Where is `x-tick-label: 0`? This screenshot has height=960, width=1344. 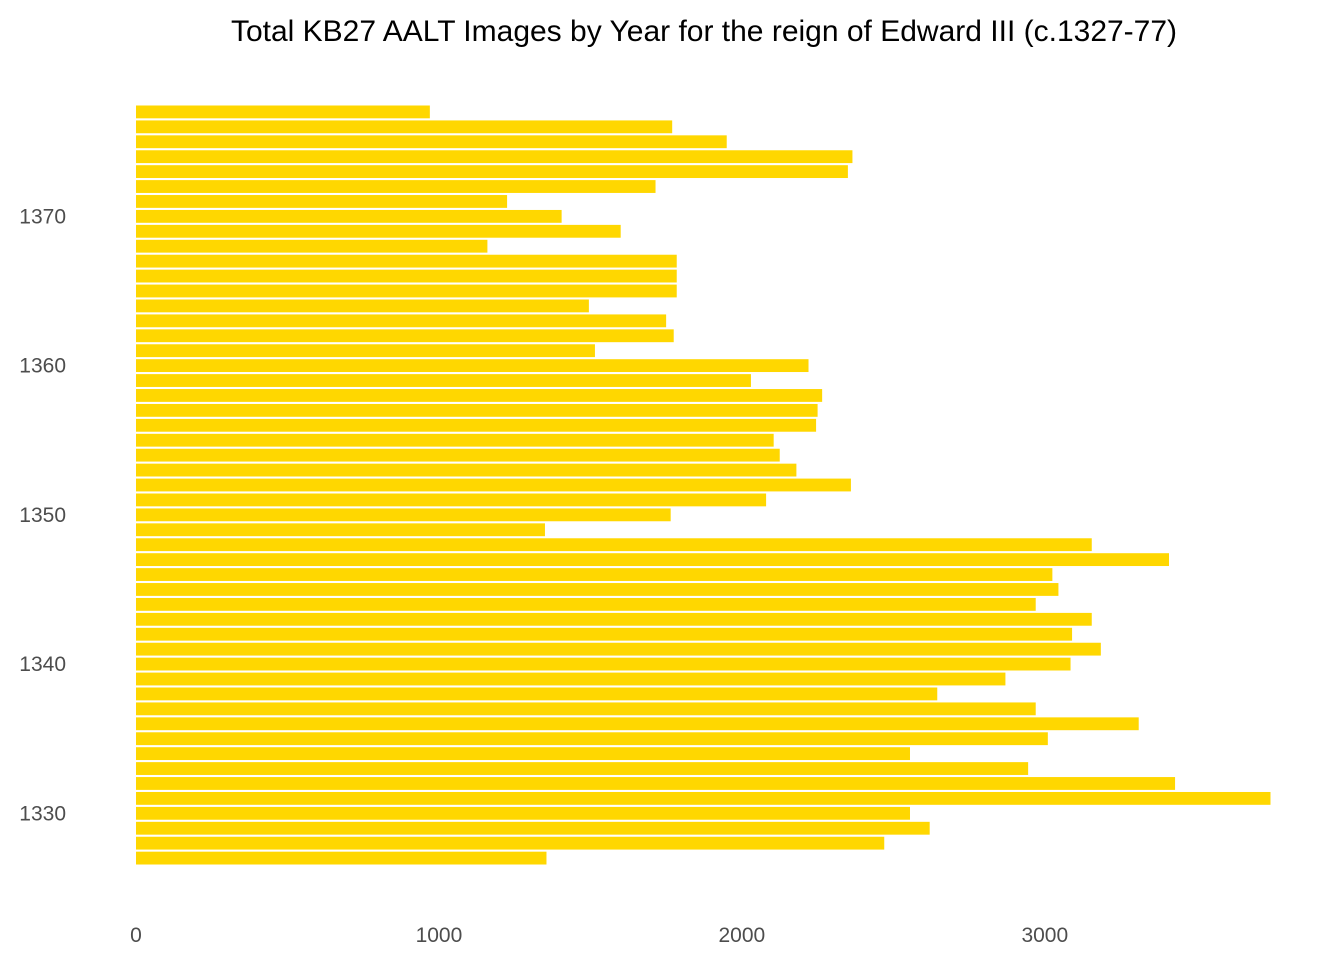 x-tick-label: 0 is located at coordinates (136, 935).